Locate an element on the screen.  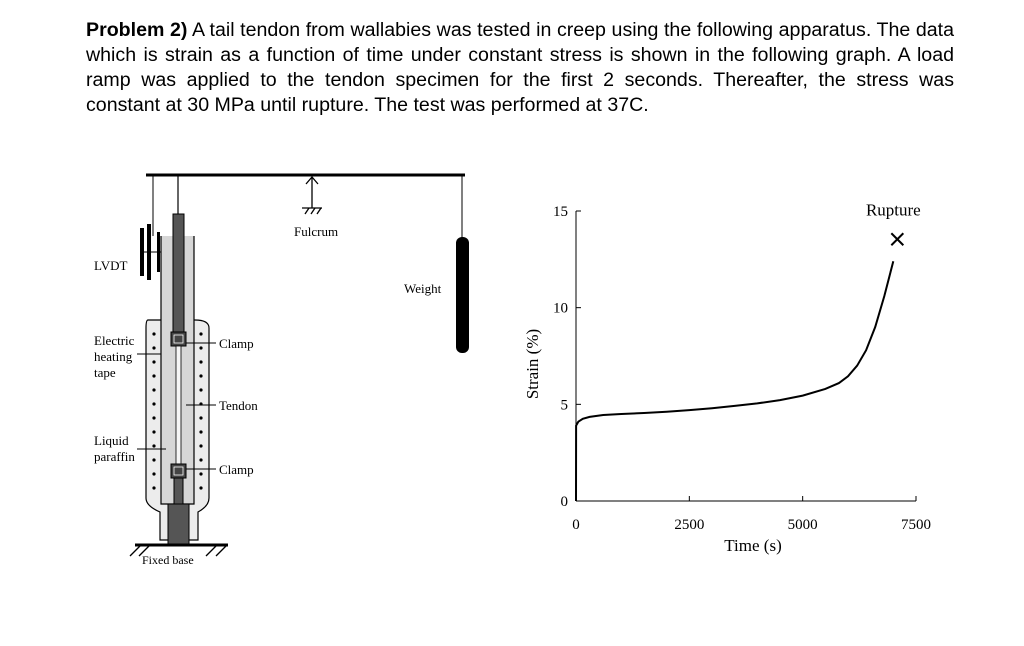
x-tick-label: 5000 is located at coordinates (803, 525).